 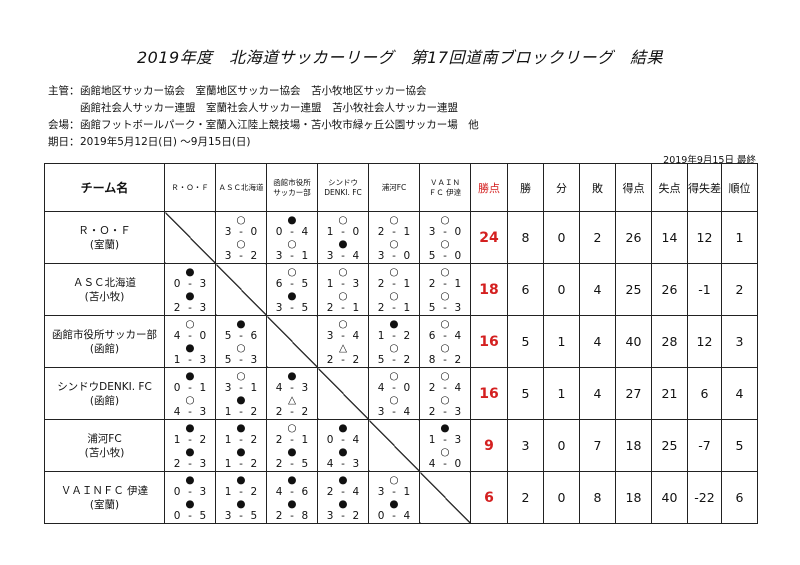 What do you see at coordinates (704, 393) in the screenshot?
I see `goal-diff-cell: 6` at bounding box center [704, 393].